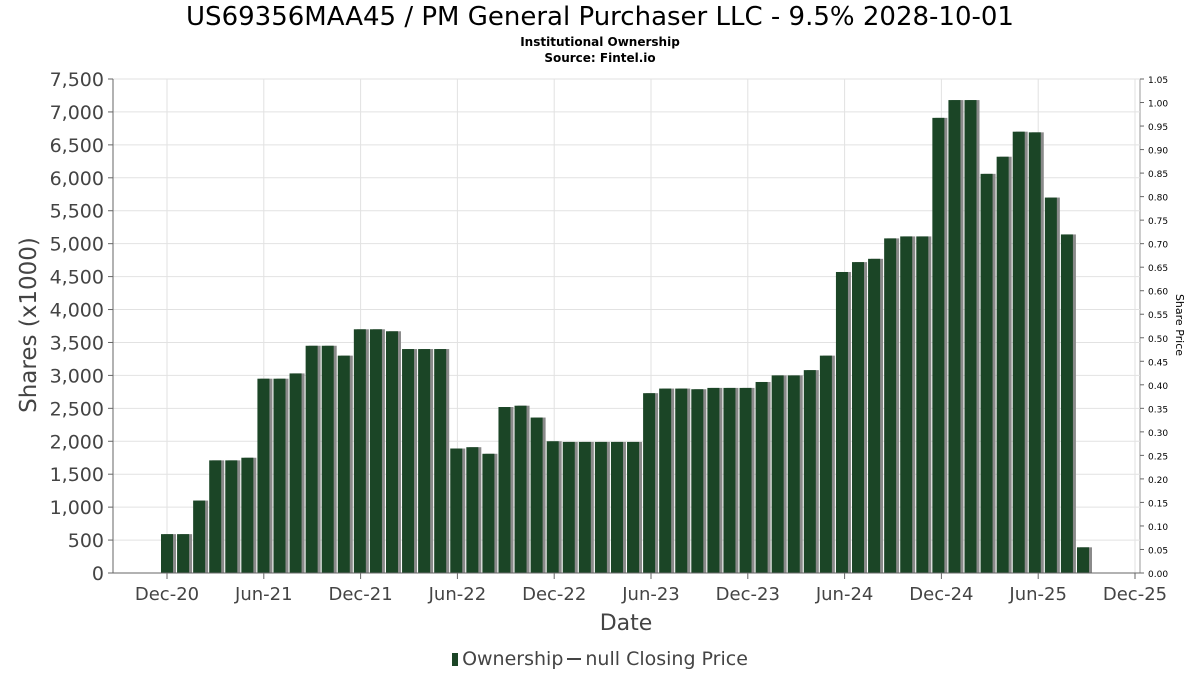 Image resolution: width=1200 pixels, height=675 pixels. What do you see at coordinates (455, 659) in the screenshot?
I see `legend-swatch-ownership` at bounding box center [455, 659].